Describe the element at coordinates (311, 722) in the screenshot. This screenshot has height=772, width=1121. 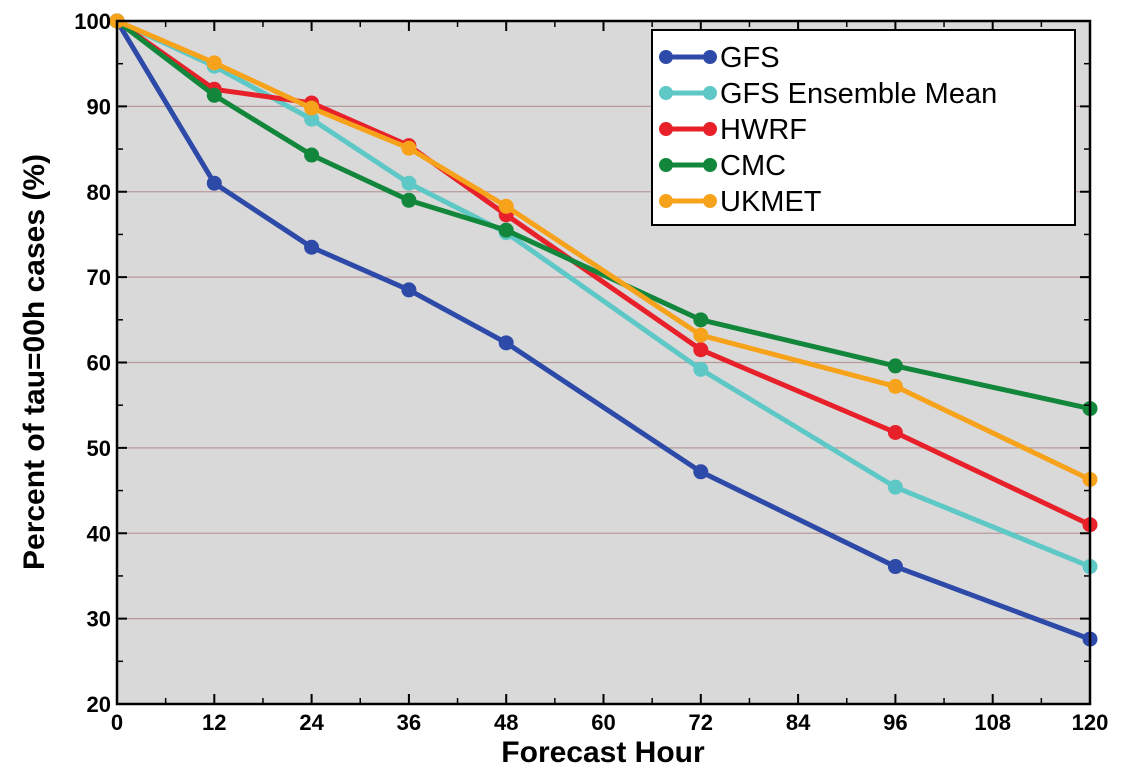
I see `x-tick-label-24: 24` at that location.